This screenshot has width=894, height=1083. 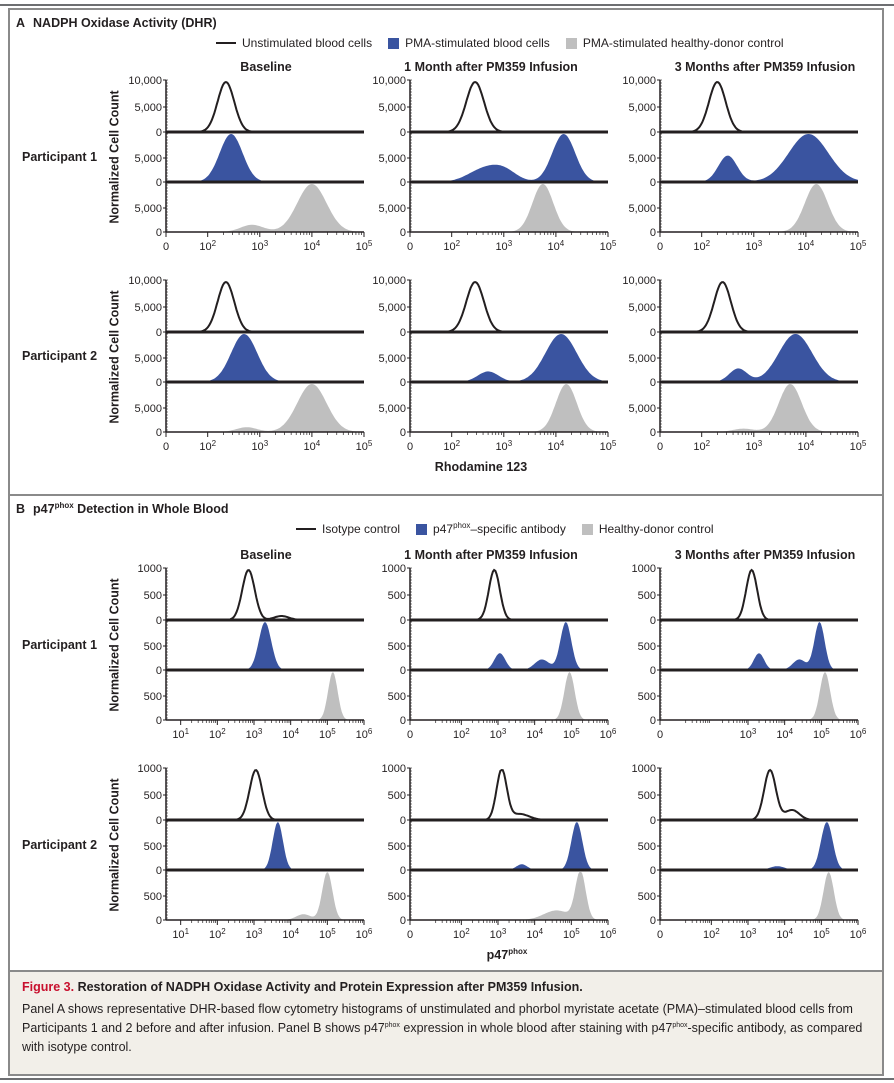 I want to click on legend-item-pma-stimulated: PMA-stimulated blood cells, so click(x=469, y=43).